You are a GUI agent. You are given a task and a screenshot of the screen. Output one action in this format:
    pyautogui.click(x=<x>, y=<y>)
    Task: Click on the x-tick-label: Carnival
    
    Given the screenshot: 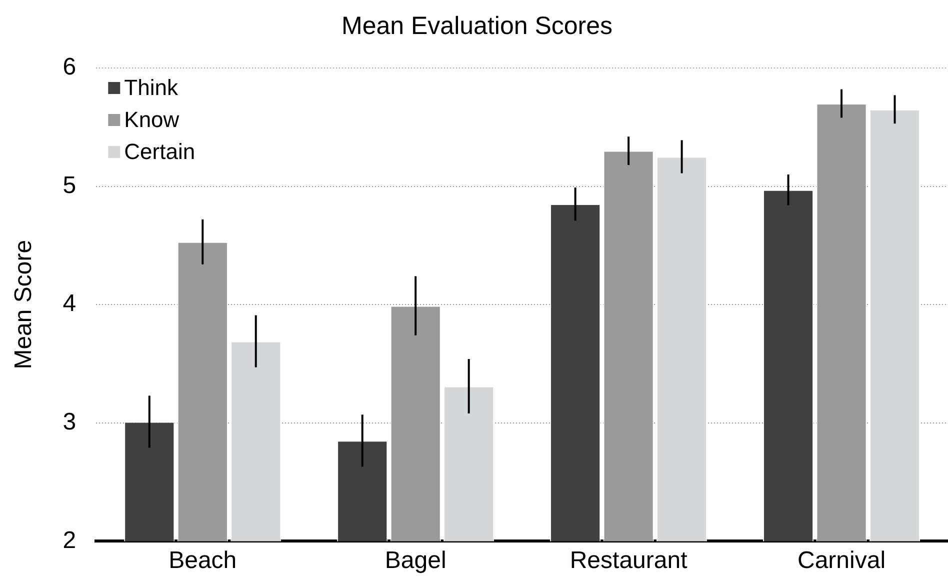 What is the action you would take?
    pyautogui.click(x=842, y=560)
    